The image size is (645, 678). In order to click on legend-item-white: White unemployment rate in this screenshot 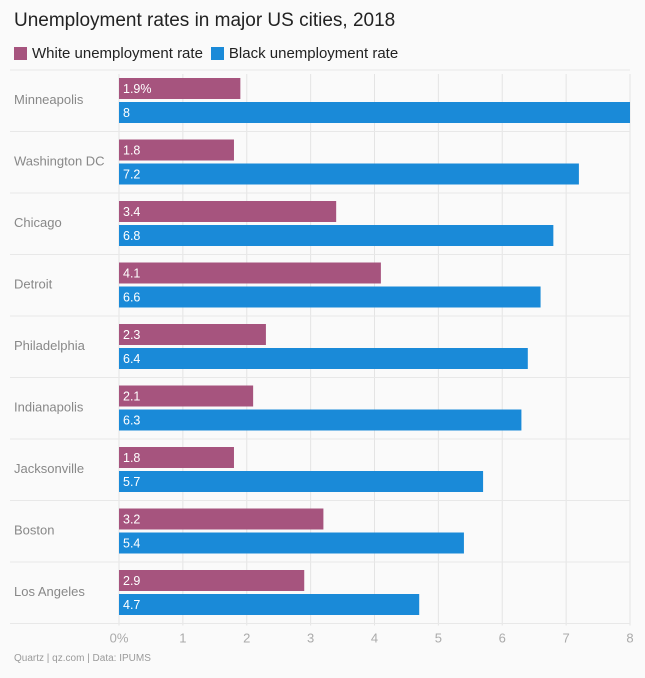, I will do `click(108, 53)`.